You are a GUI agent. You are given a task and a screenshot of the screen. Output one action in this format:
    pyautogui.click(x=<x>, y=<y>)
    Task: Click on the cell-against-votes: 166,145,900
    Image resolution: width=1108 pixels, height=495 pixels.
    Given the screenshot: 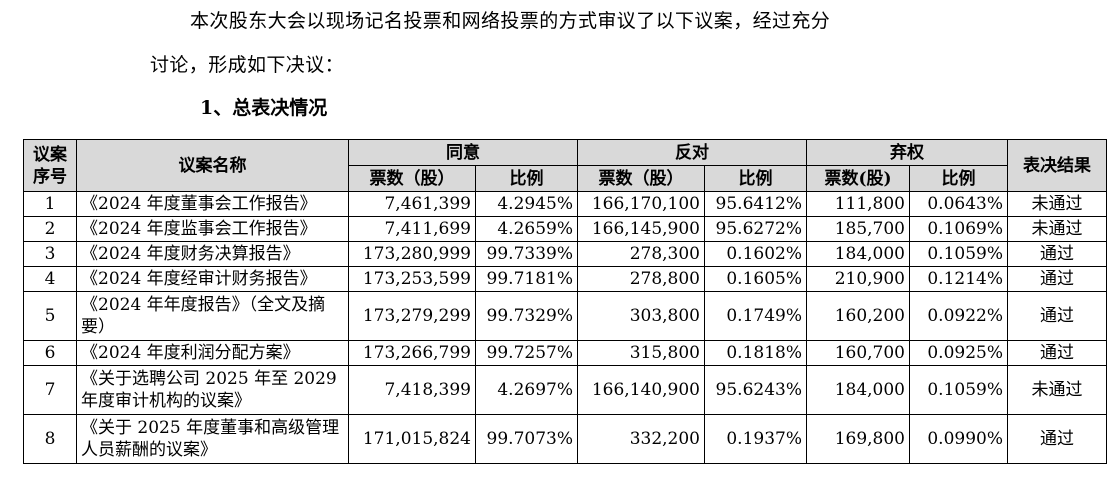 What is the action you would take?
    pyautogui.click(x=641, y=229)
    